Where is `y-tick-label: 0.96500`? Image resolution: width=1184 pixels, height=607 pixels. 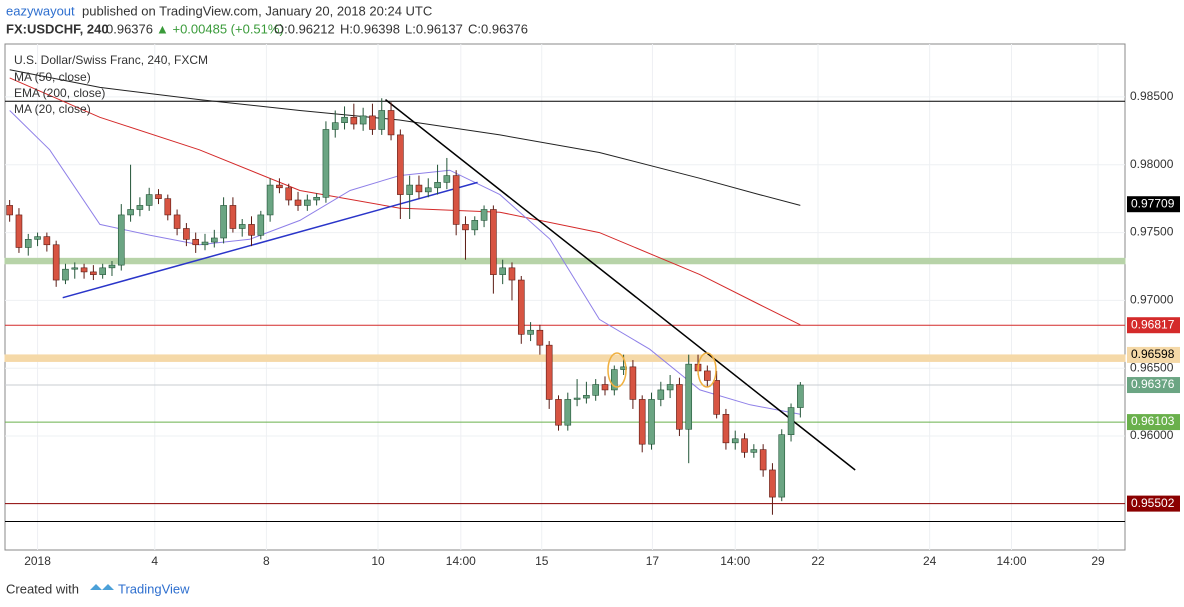 y-tick-label: 0.96500 is located at coordinates (1152, 367).